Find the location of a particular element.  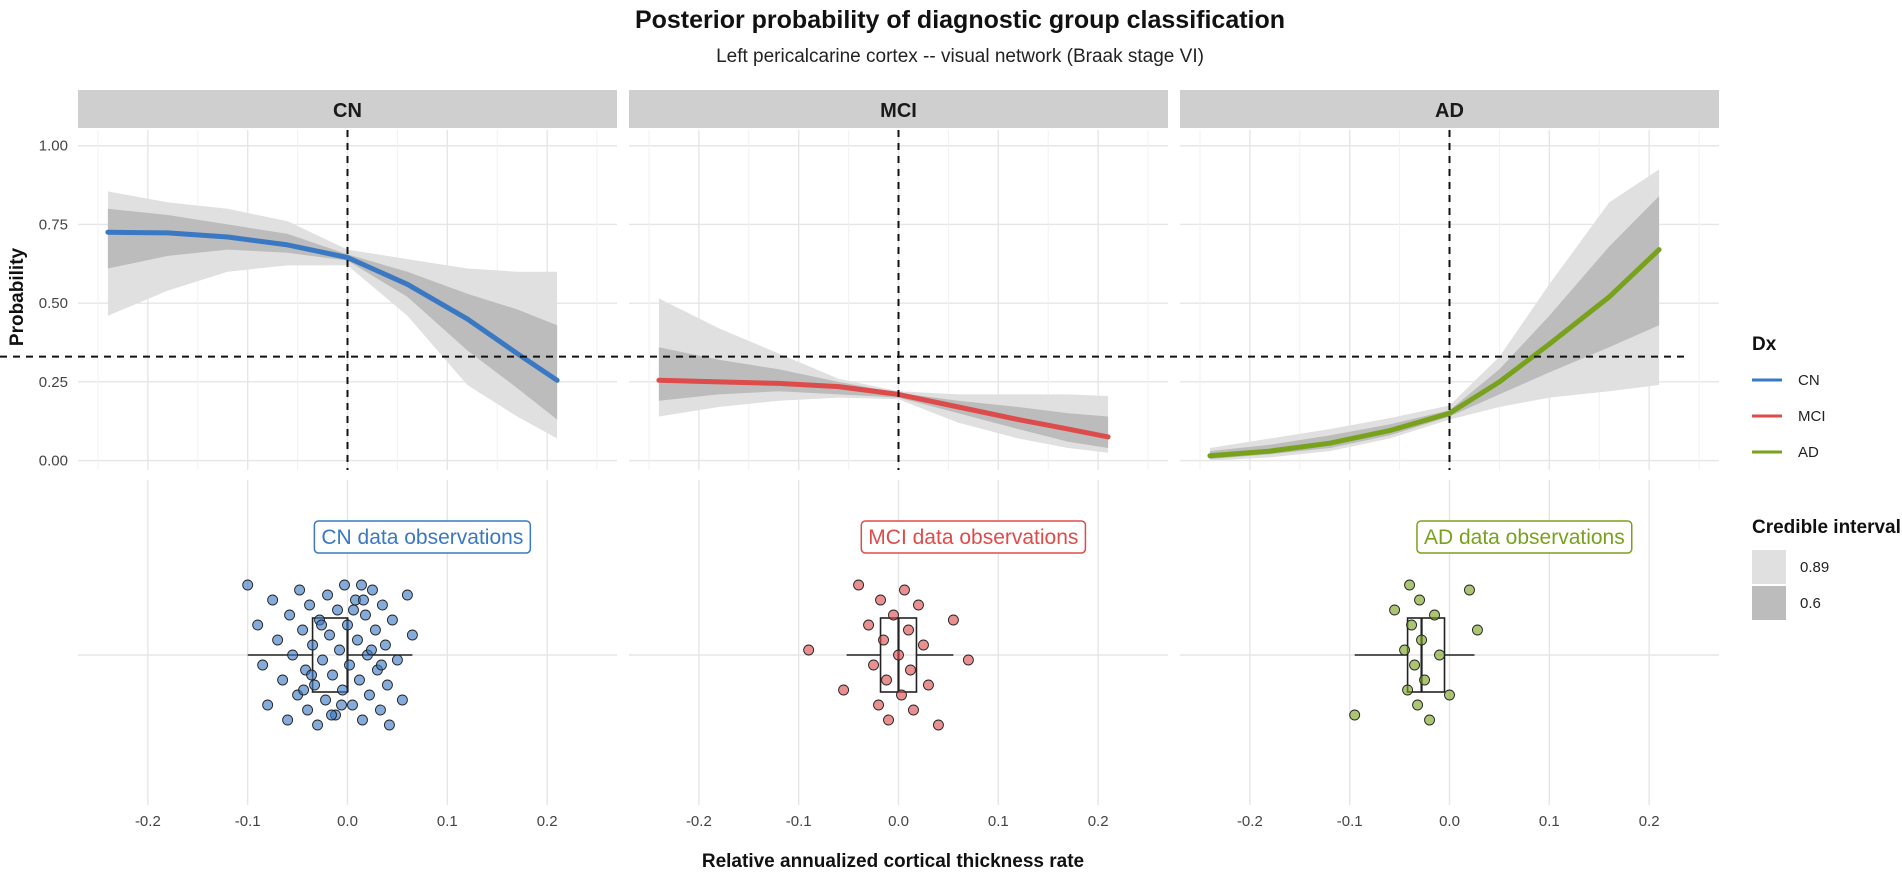

legend: Dx CN MCI AD Credible interval 0.89 0.6 is located at coordinates (1826, 477).